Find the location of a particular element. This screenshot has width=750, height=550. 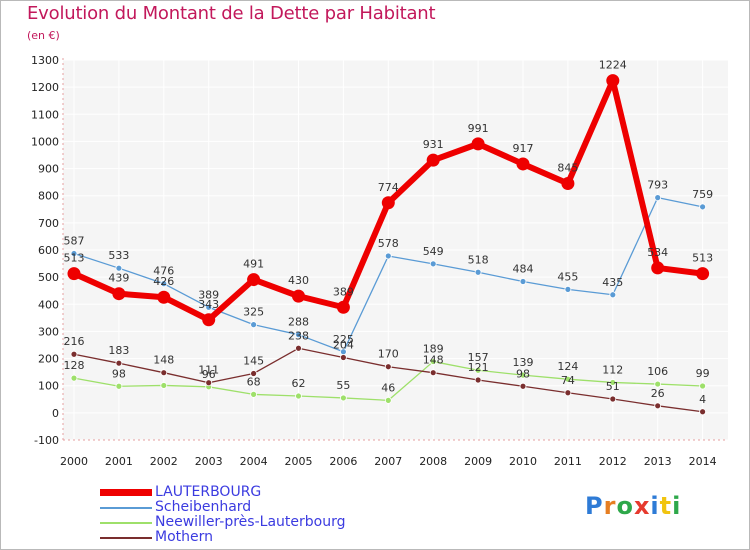

y-tick-label: 1000 is located at coordinates (45, 141).